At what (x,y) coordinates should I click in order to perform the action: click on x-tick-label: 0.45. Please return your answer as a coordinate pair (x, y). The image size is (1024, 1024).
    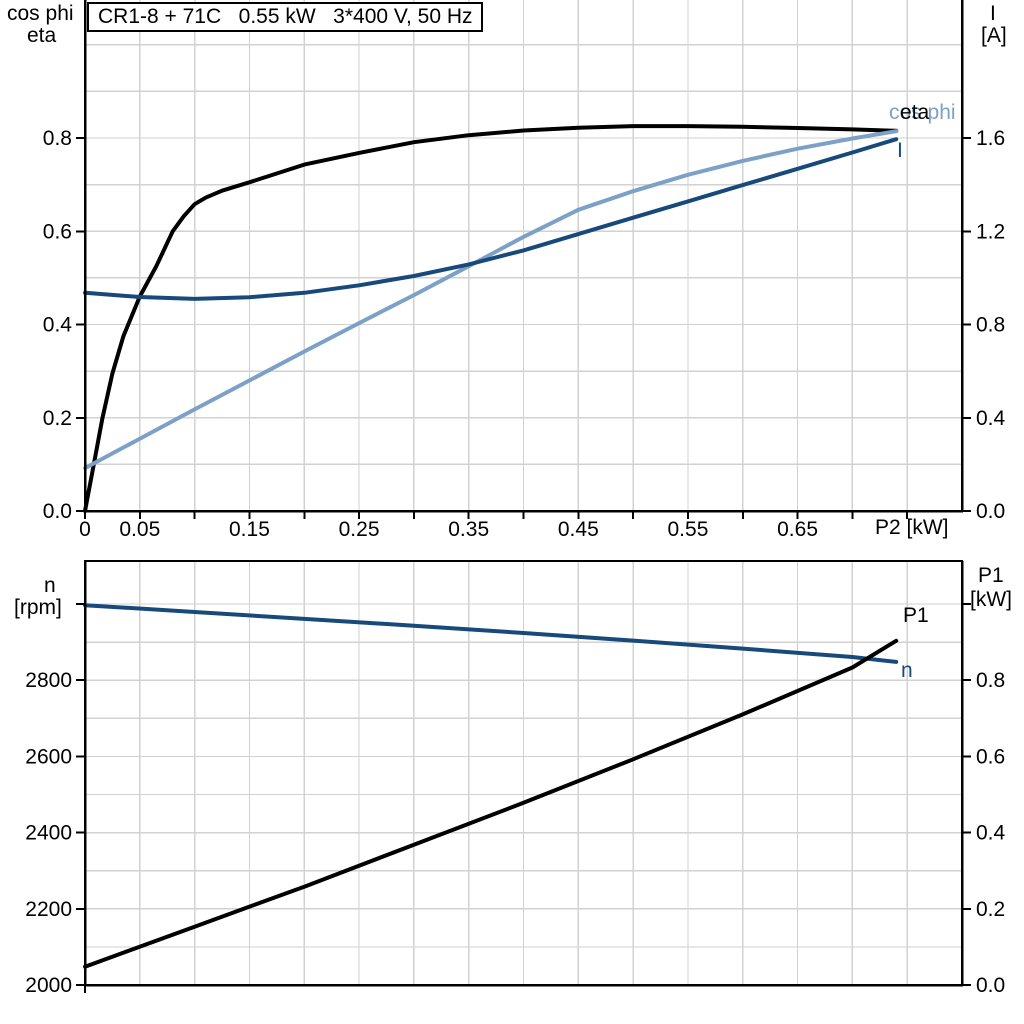
    Looking at the image, I should click on (578, 529).